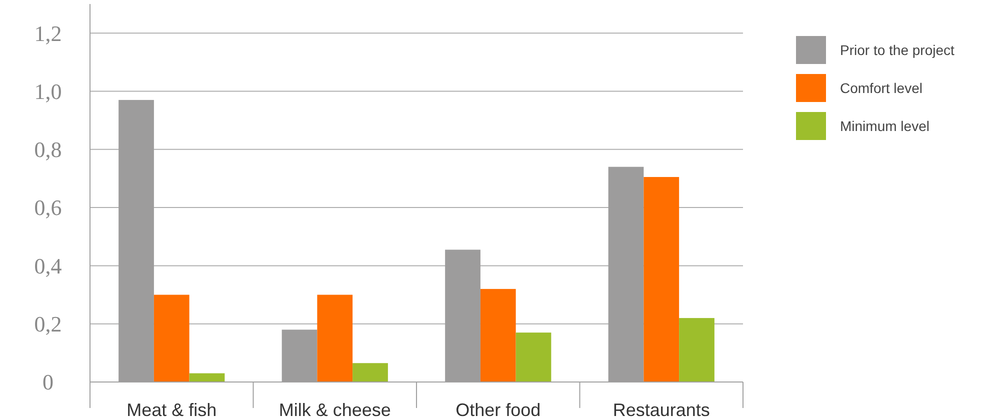 The height and width of the screenshot is (420, 997). Describe the element at coordinates (48, 382) in the screenshot. I see `y-tick-label: 0` at that location.